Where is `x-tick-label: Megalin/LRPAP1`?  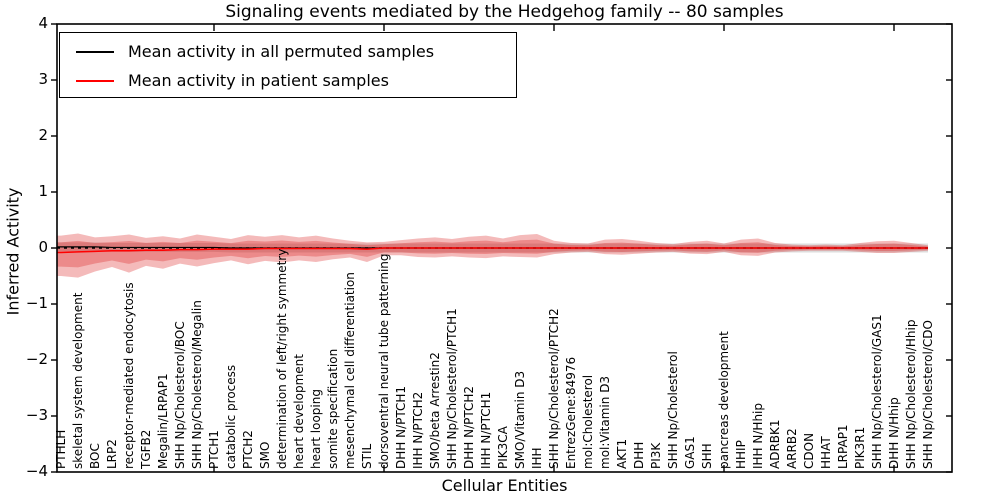
x-tick-label: Megalin/LRPAP1 is located at coordinates (163, 421).